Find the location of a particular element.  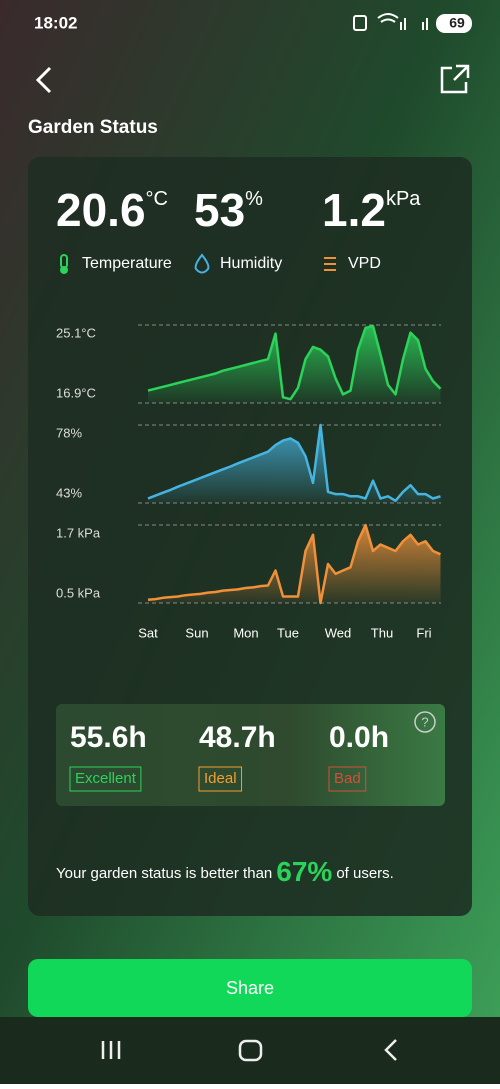

summary-value: 48.7h is located at coordinates (237, 737).